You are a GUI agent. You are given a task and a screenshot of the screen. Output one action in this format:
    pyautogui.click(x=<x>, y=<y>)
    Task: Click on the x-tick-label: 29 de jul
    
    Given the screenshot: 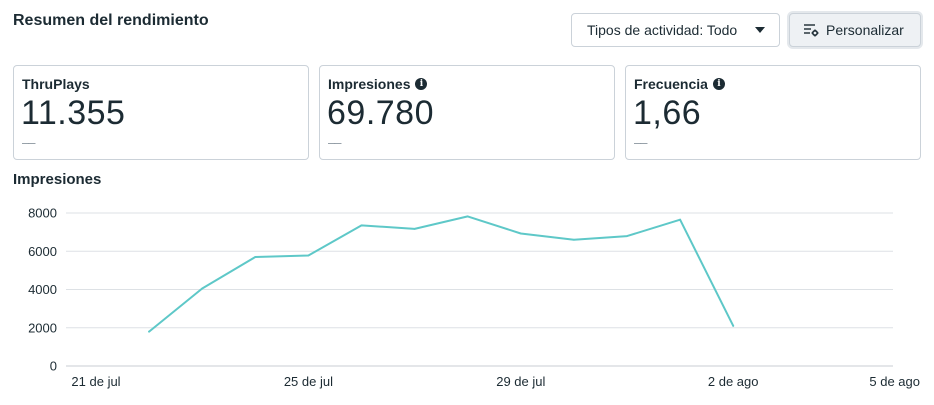 What is the action you would take?
    pyautogui.click(x=520, y=381)
    